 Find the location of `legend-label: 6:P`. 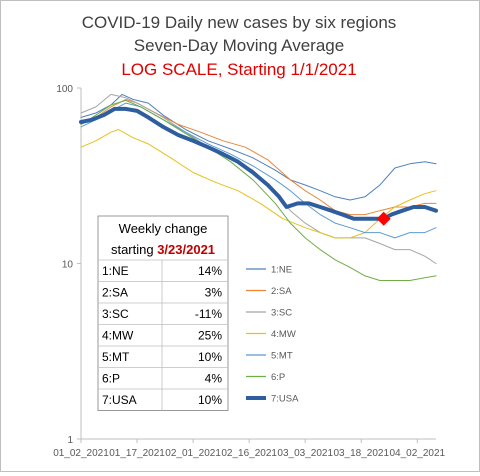

legend-label: 6:P is located at coordinates (278, 377).